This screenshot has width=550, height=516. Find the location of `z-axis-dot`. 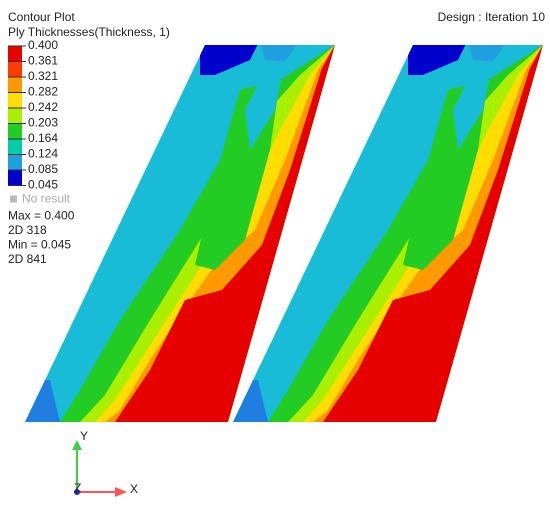

z-axis-dot is located at coordinates (77, 492).